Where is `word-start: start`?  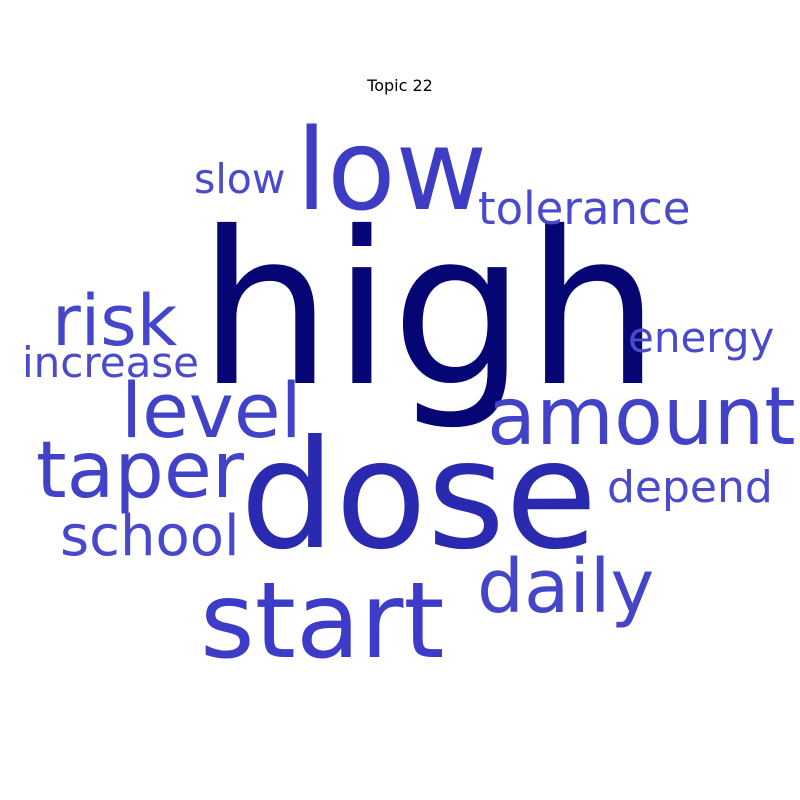 word-start: start is located at coordinates (322, 621).